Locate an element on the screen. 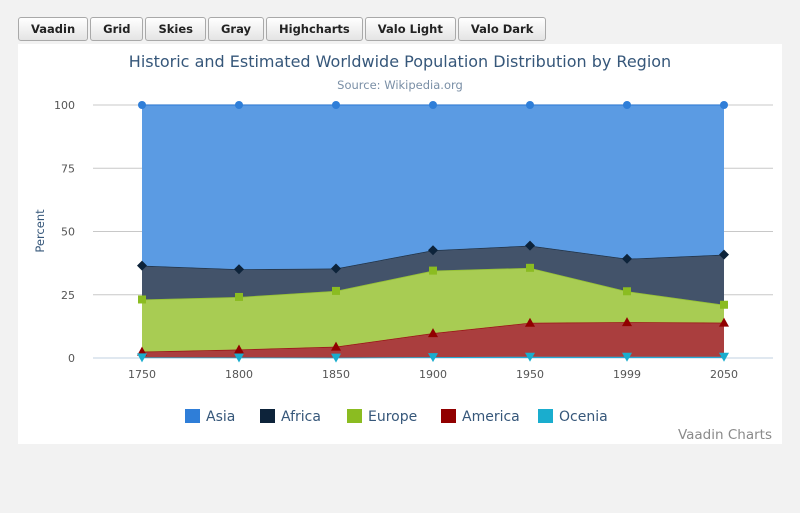 The width and height of the screenshot is (800, 513). marker-asia-1999 is located at coordinates (627, 105).